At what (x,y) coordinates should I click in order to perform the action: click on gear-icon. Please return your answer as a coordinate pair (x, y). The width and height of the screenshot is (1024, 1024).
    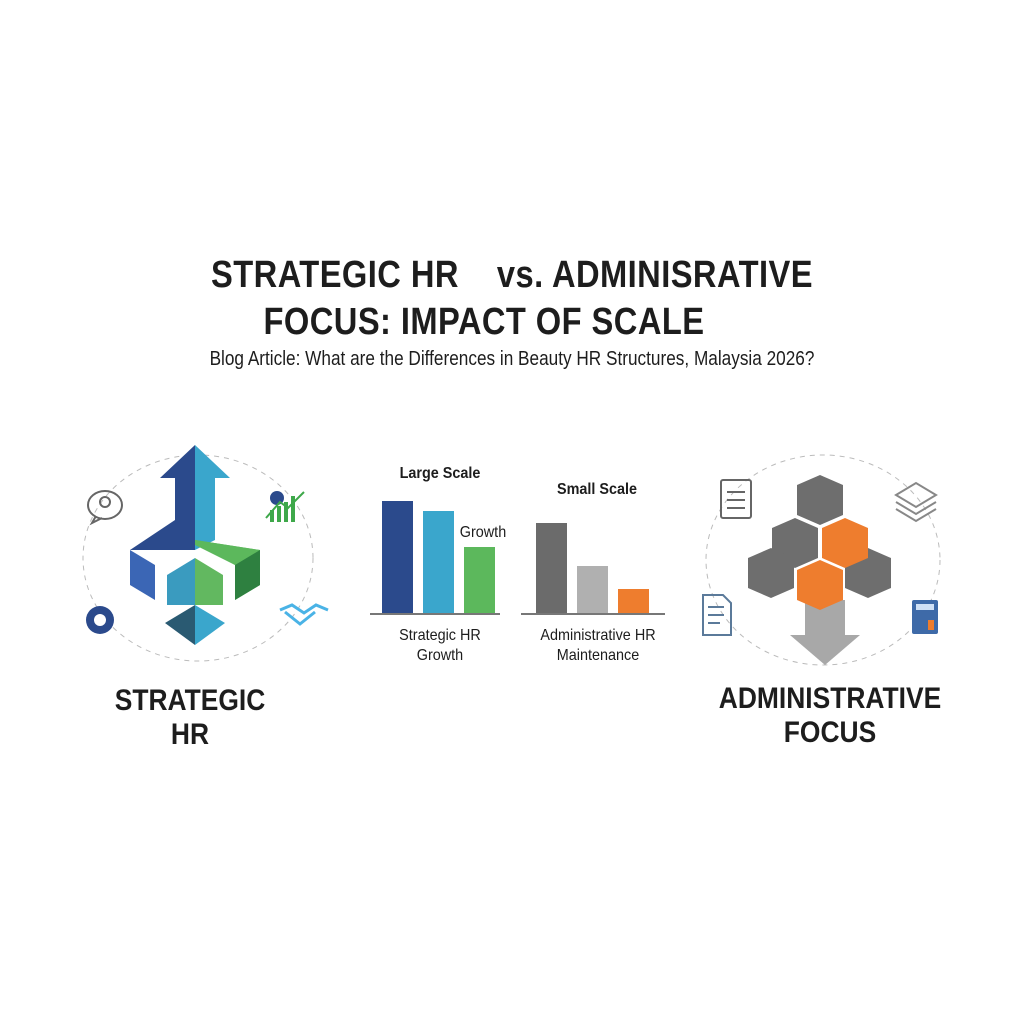
    Looking at the image, I should click on (100, 620).